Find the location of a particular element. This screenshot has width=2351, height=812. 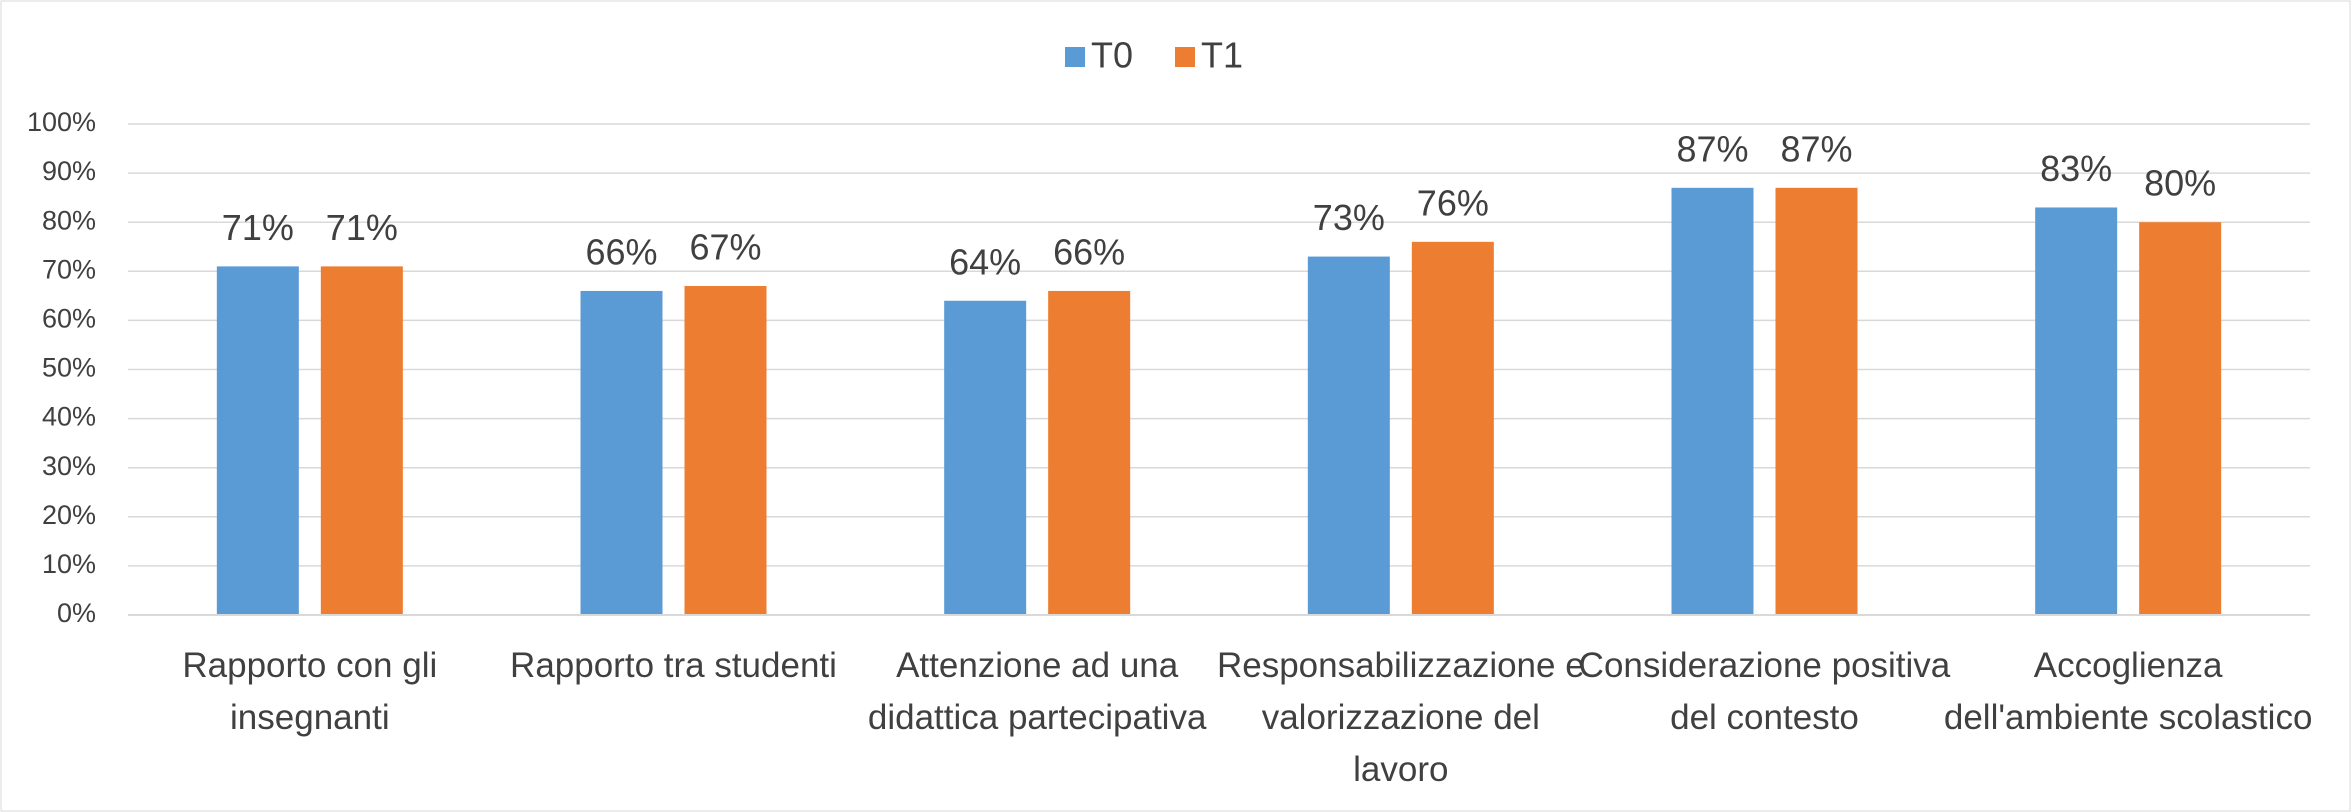

x-tick-label: Rapporto tra studenti is located at coordinates (673, 665).